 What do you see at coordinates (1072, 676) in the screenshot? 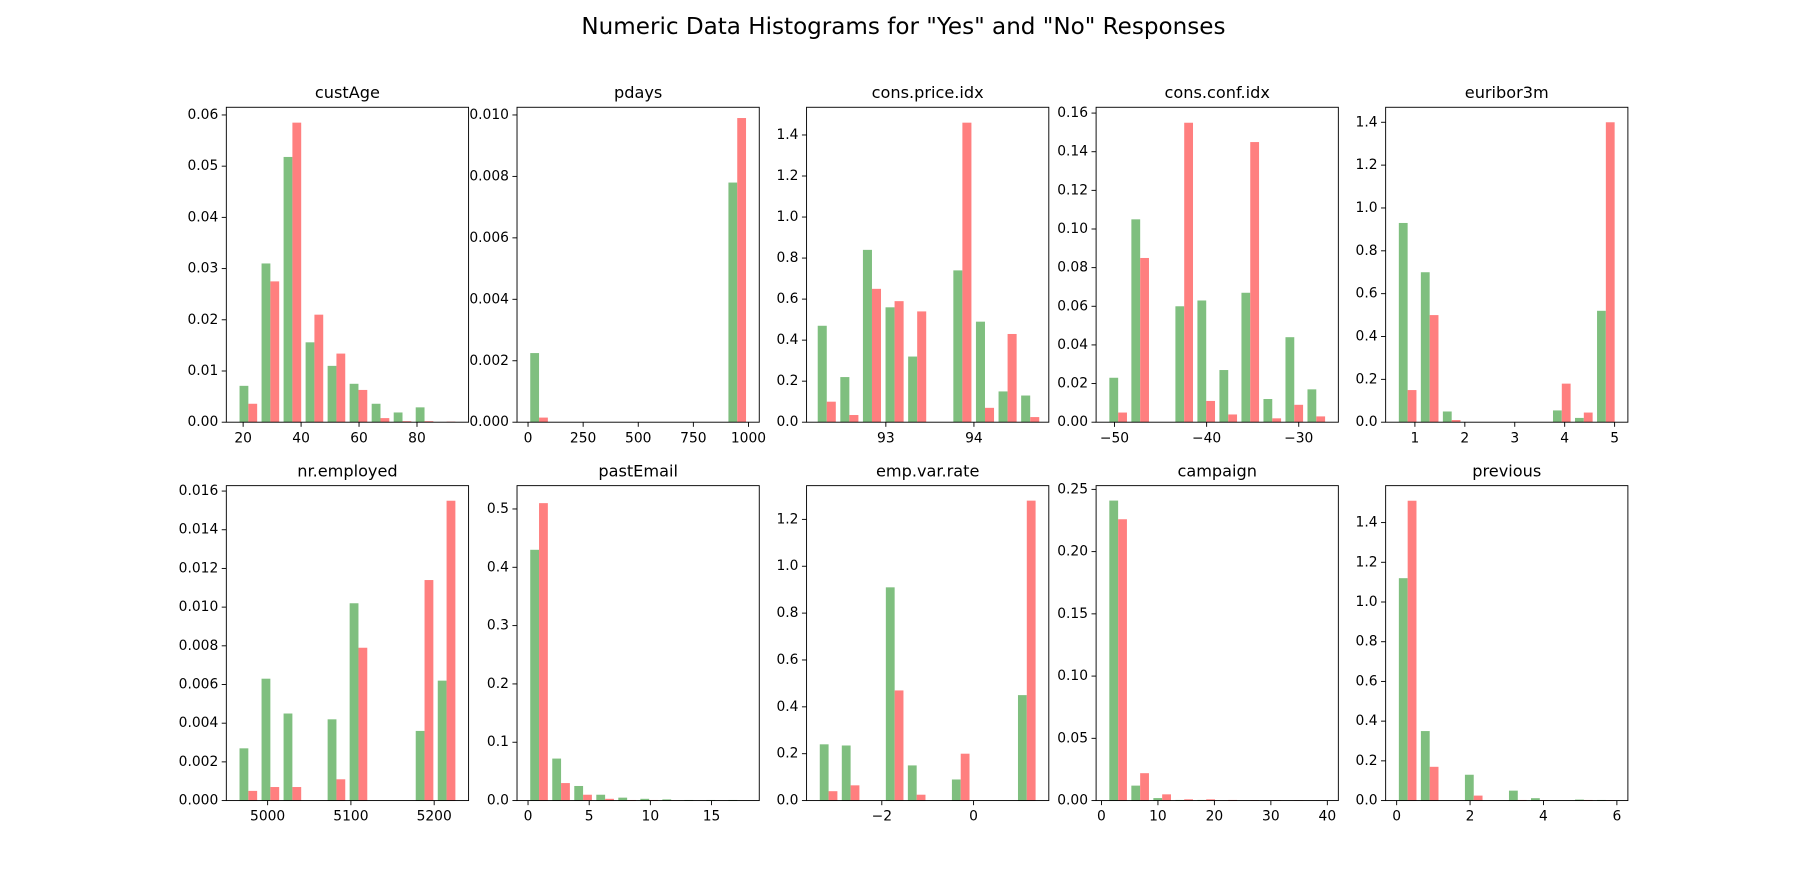
I see `y-tick-label: 0.10` at bounding box center [1072, 676].